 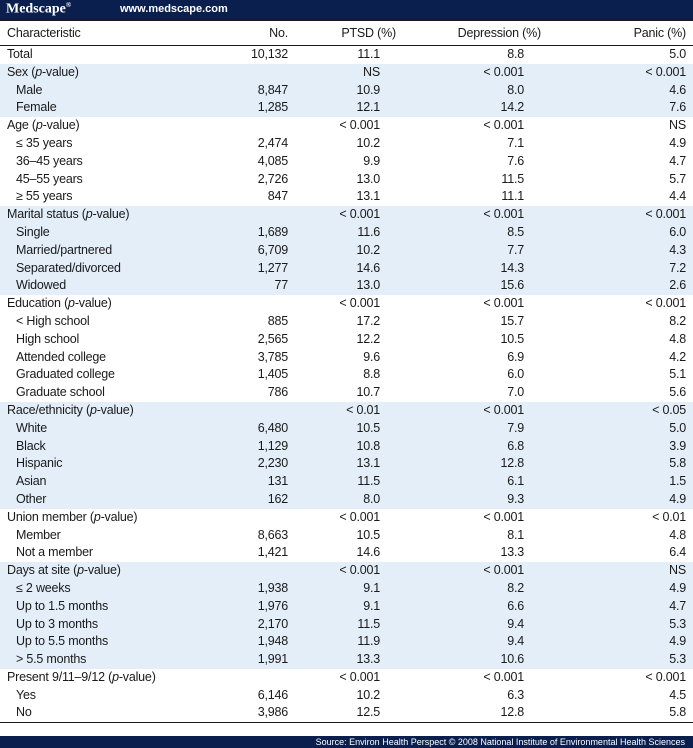 What do you see at coordinates (346, 232) in the screenshot?
I see `table-row: Single 1,689 11.6 8.5 6.0` at bounding box center [346, 232].